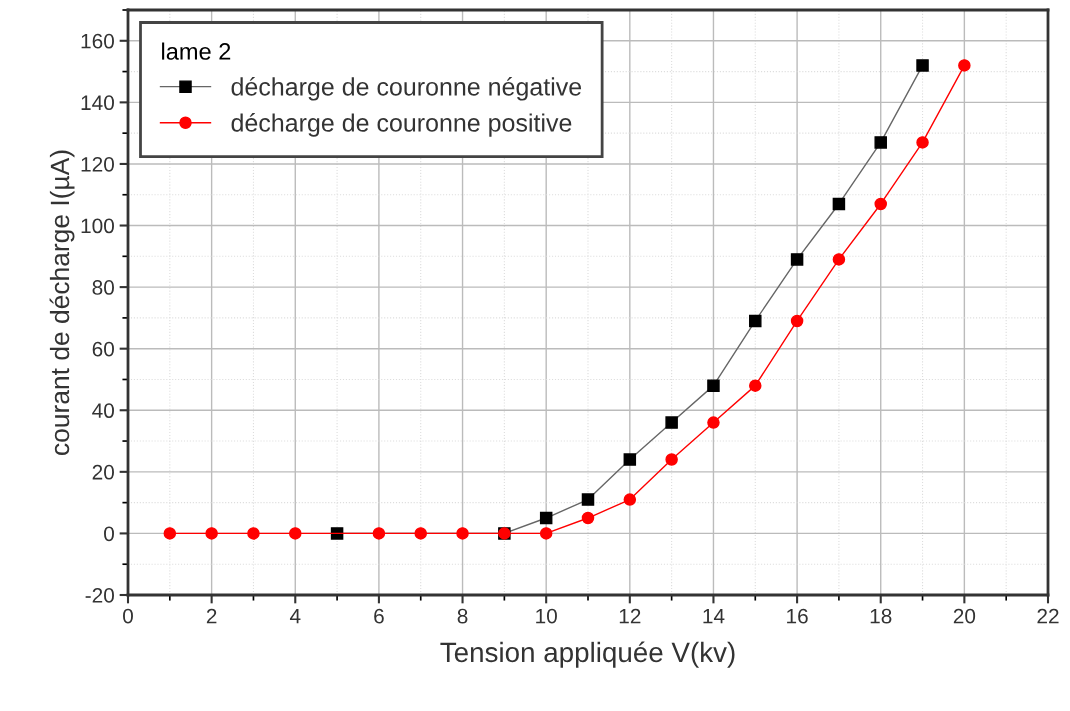 The width and height of the screenshot is (1070, 711). What do you see at coordinates (103, 411) in the screenshot?
I see `y-tick-label: 40` at bounding box center [103, 411].